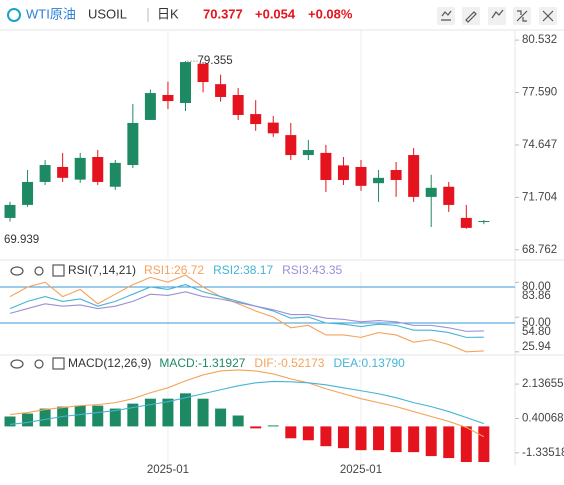 Image resolution: width=564 pixels, height=485 pixels. I want to click on change-pct: +0.08%, so click(330, 13).